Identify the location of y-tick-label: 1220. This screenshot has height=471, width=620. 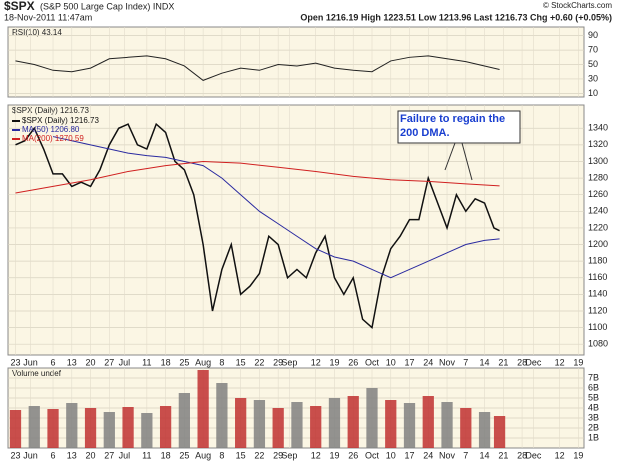
(598, 227).